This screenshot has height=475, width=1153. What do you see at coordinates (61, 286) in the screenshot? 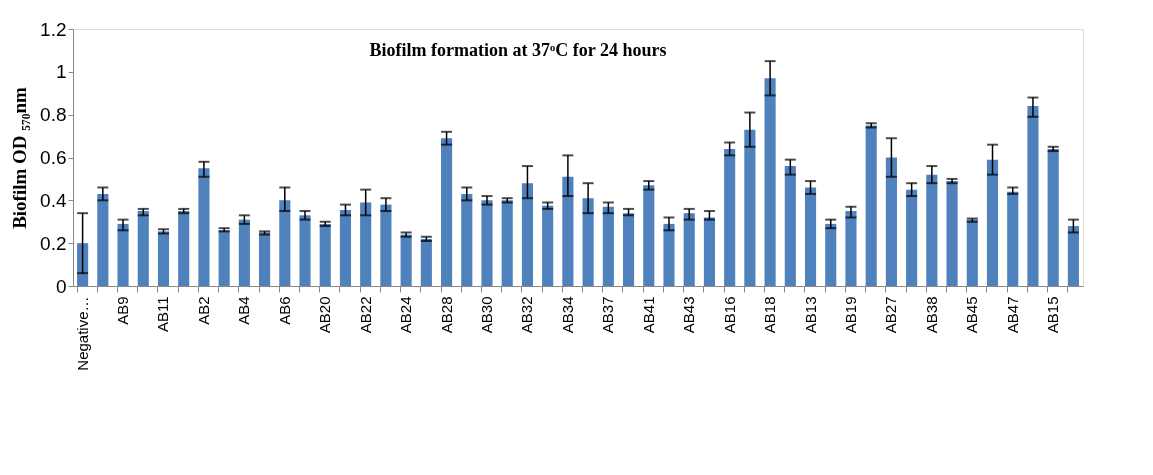
I see `y-tick-label: 0` at bounding box center [61, 286].